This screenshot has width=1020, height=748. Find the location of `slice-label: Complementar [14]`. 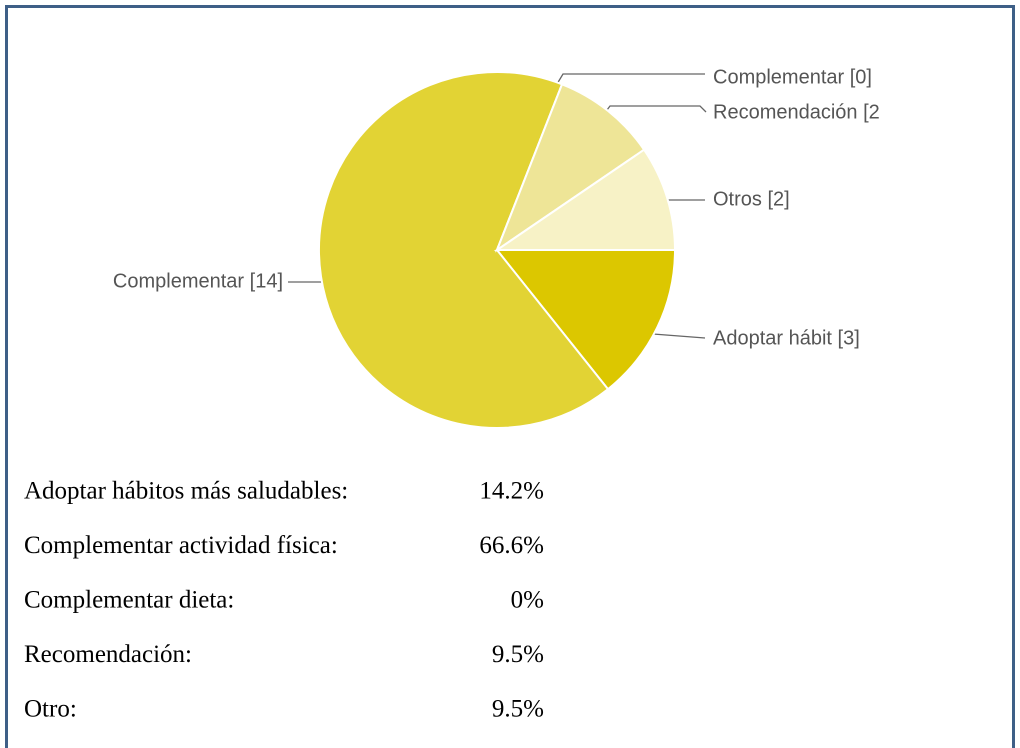

slice-label: Complementar [14] is located at coordinates (198, 281).